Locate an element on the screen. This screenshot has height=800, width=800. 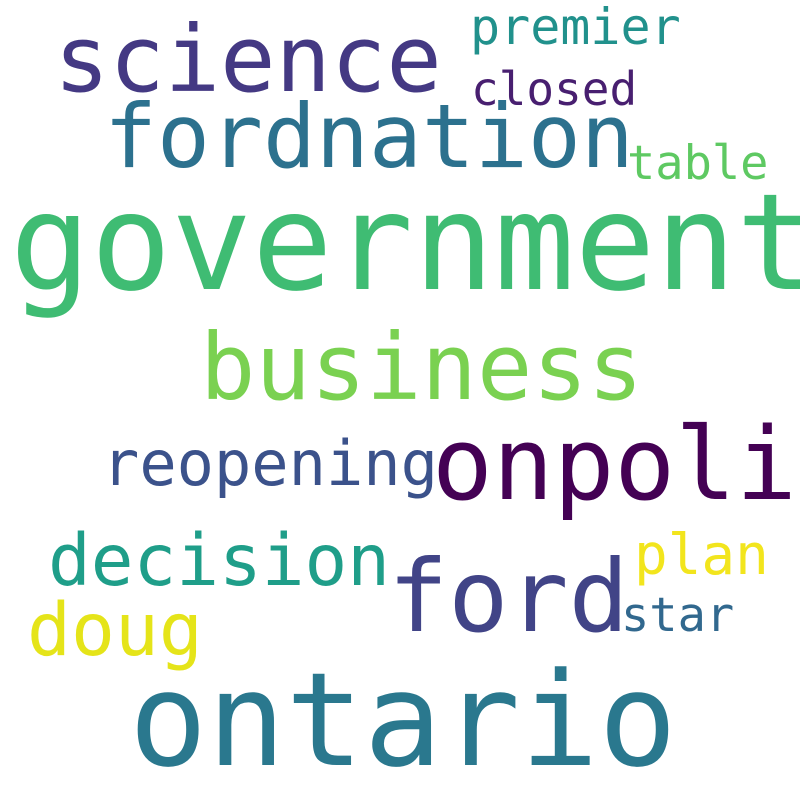
word-closed: closed is located at coordinates (554, 89).